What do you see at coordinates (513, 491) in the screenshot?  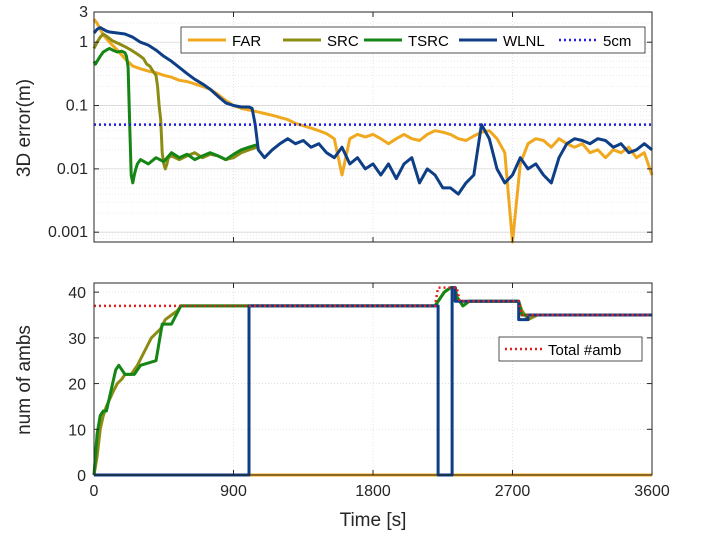 I see `x-tick-label: 2700` at bounding box center [513, 491].